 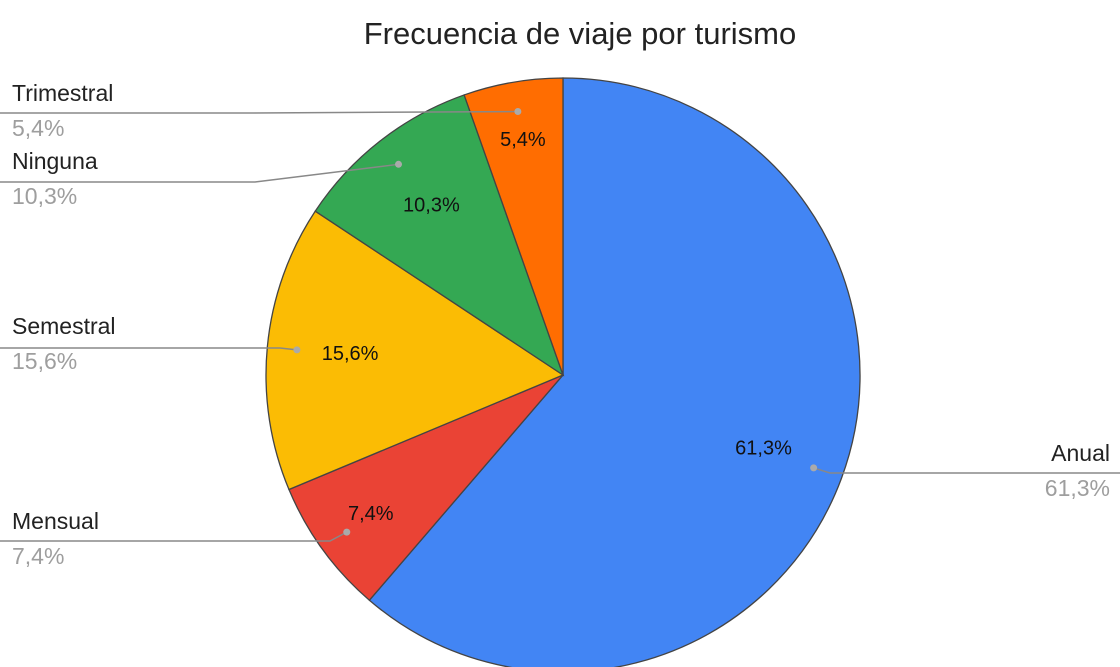 What do you see at coordinates (1080, 453) in the screenshot?
I see `legend-label: Anual` at bounding box center [1080, 453].